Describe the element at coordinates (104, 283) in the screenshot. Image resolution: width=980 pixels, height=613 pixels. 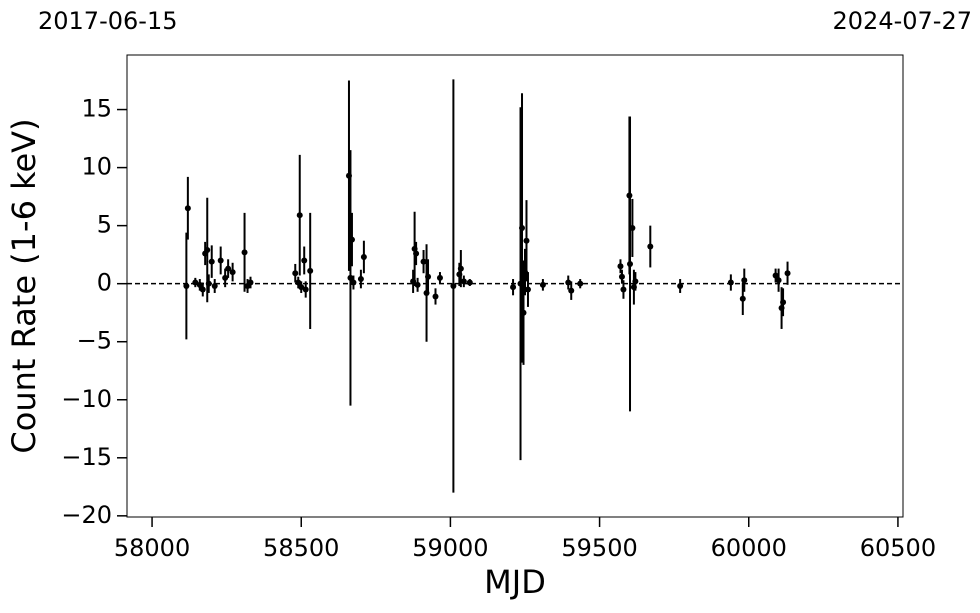
I see `y-tick-label: 0` at that location.